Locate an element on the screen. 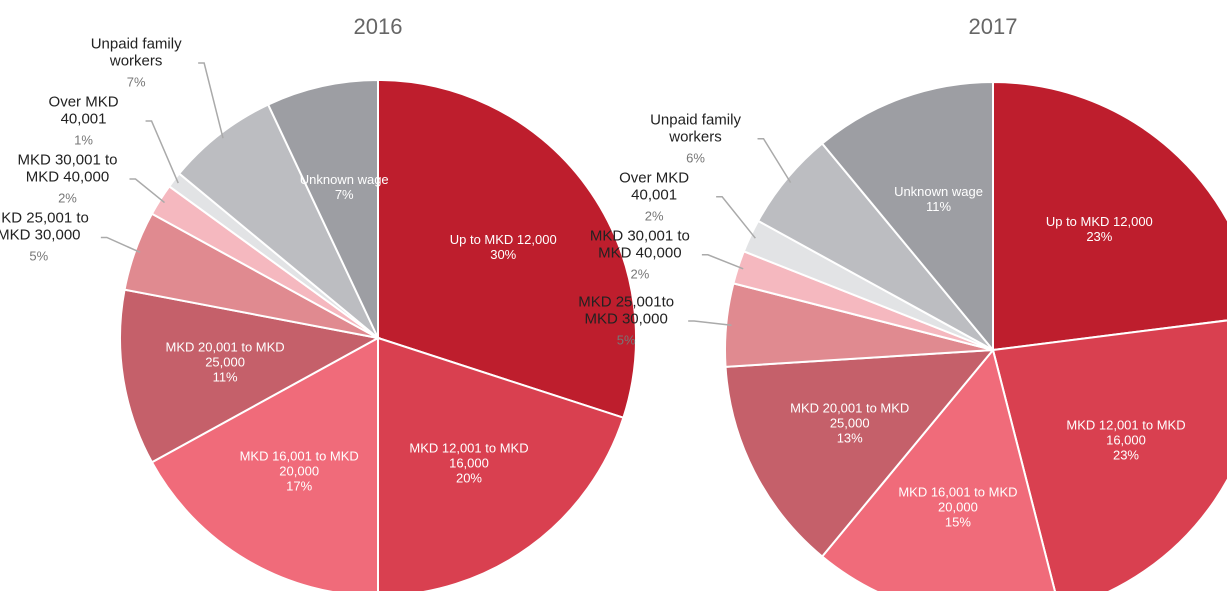 The image size is (1227, 591). slice-label: MKD 20,001 to MKD 25,000 13% is located at coordinates (850, 423).